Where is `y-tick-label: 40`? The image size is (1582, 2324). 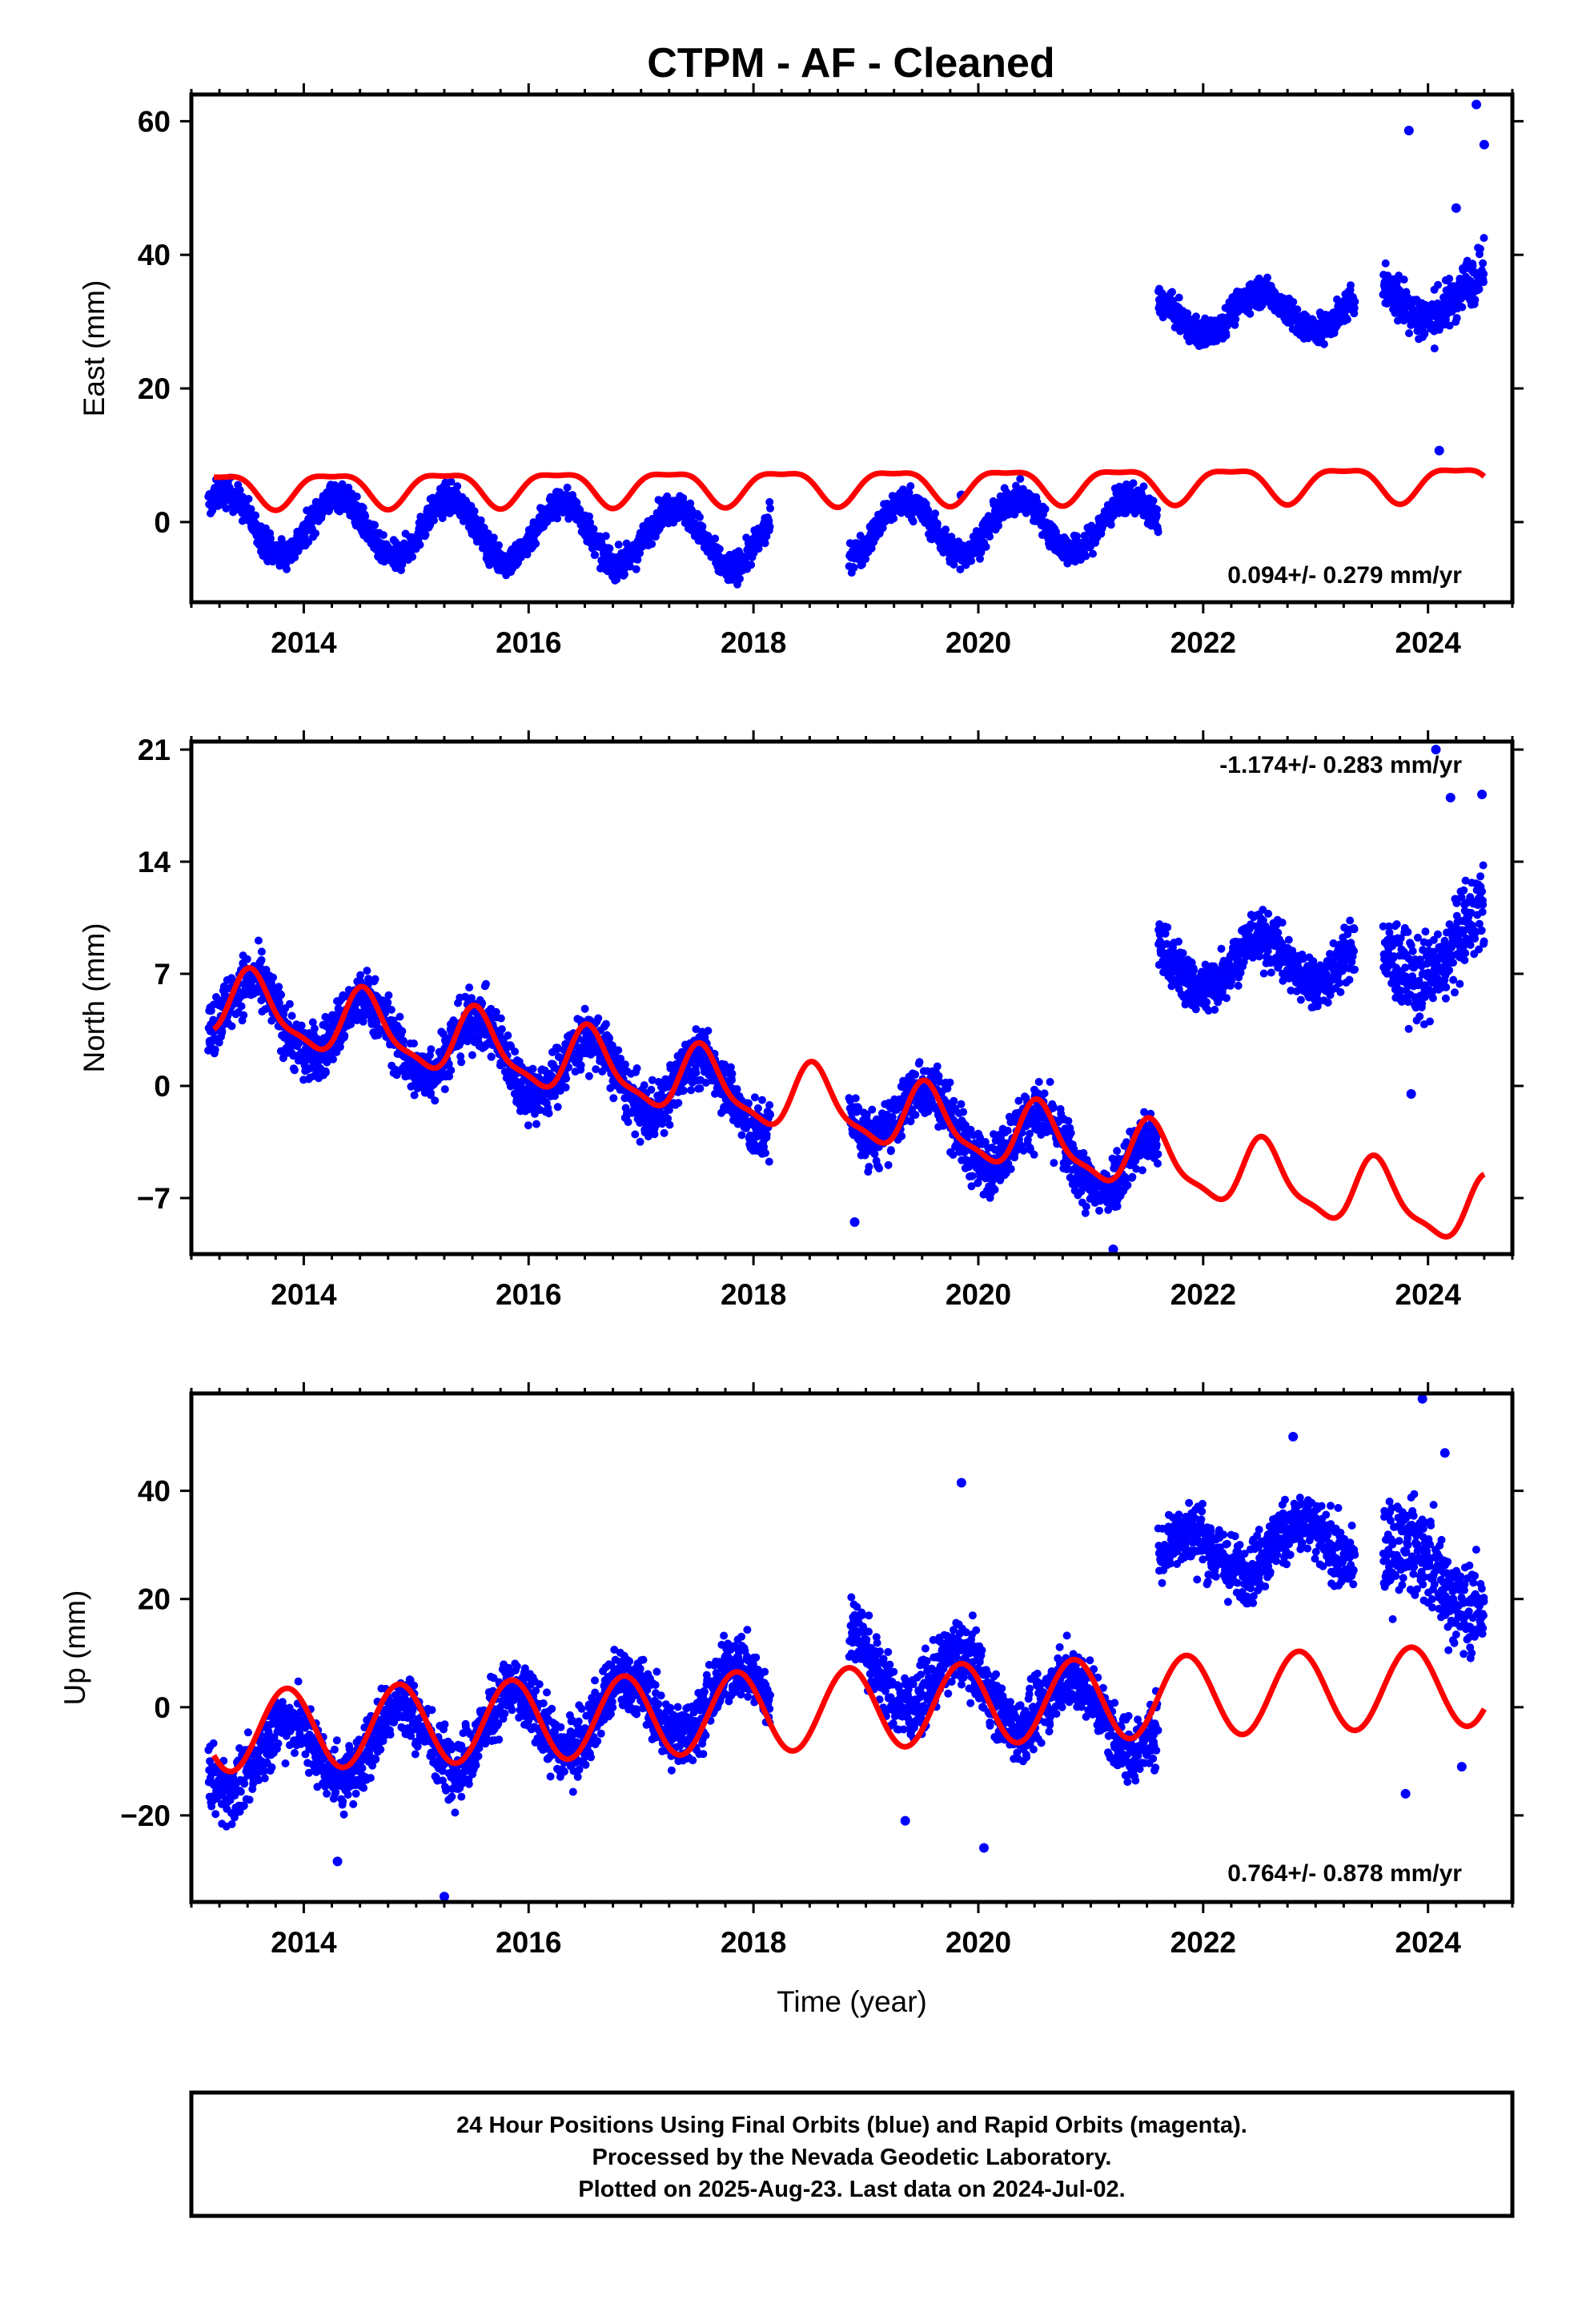 y-tick-label: 40 is located at coordinates (154, 255).